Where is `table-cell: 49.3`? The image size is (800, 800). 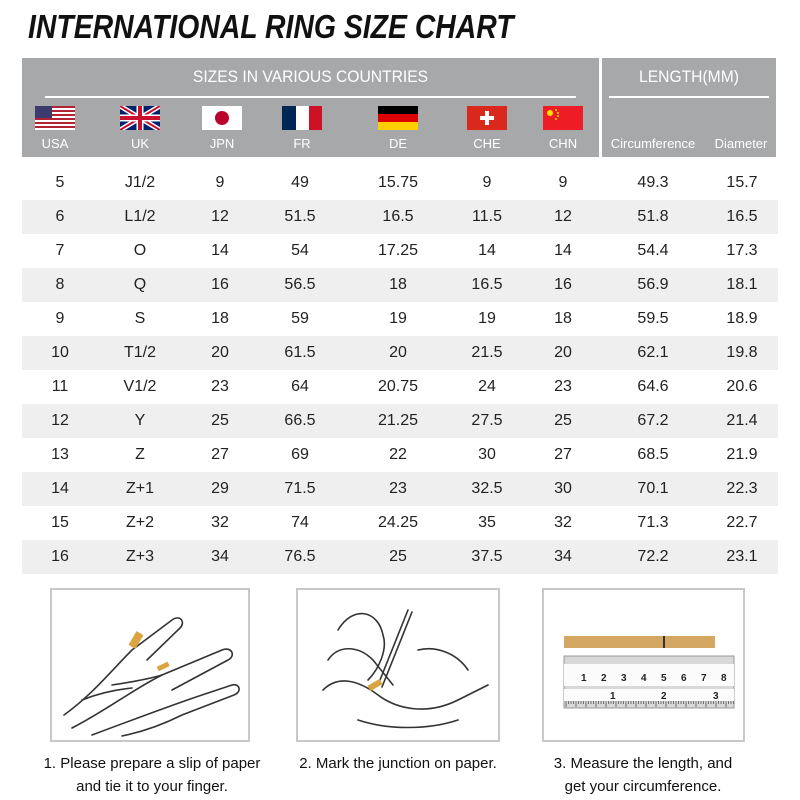
table-cell: 49.3 is located at coordinates (653, 182).